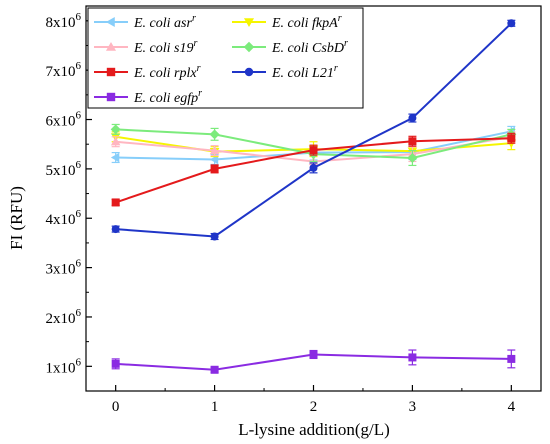 This screenshot has height=444, width=550. Describe the element at coordinates (116, 407) in the screenshot. I see `x-tick-label: 0` at that location.